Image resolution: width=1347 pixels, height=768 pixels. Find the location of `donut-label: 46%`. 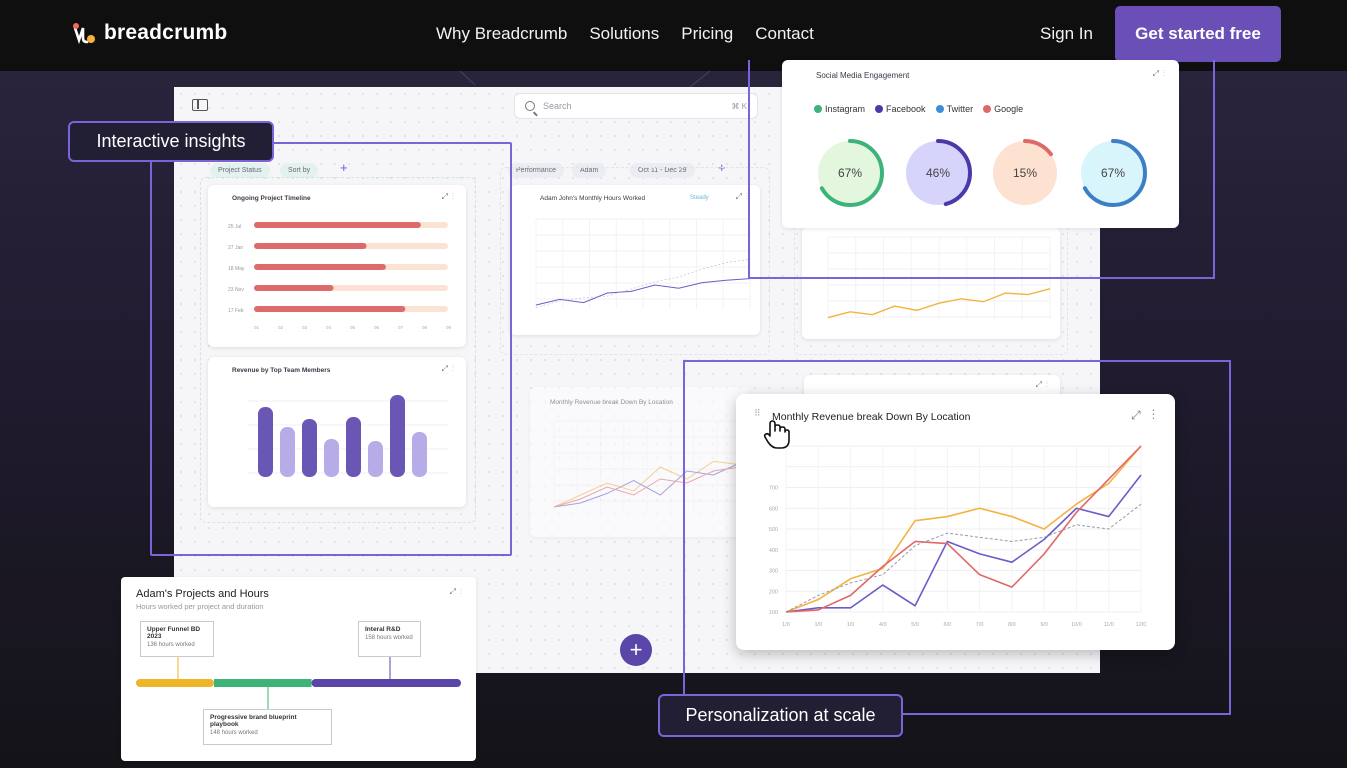

donut-label: 46% is located at coordinates (938, 173).